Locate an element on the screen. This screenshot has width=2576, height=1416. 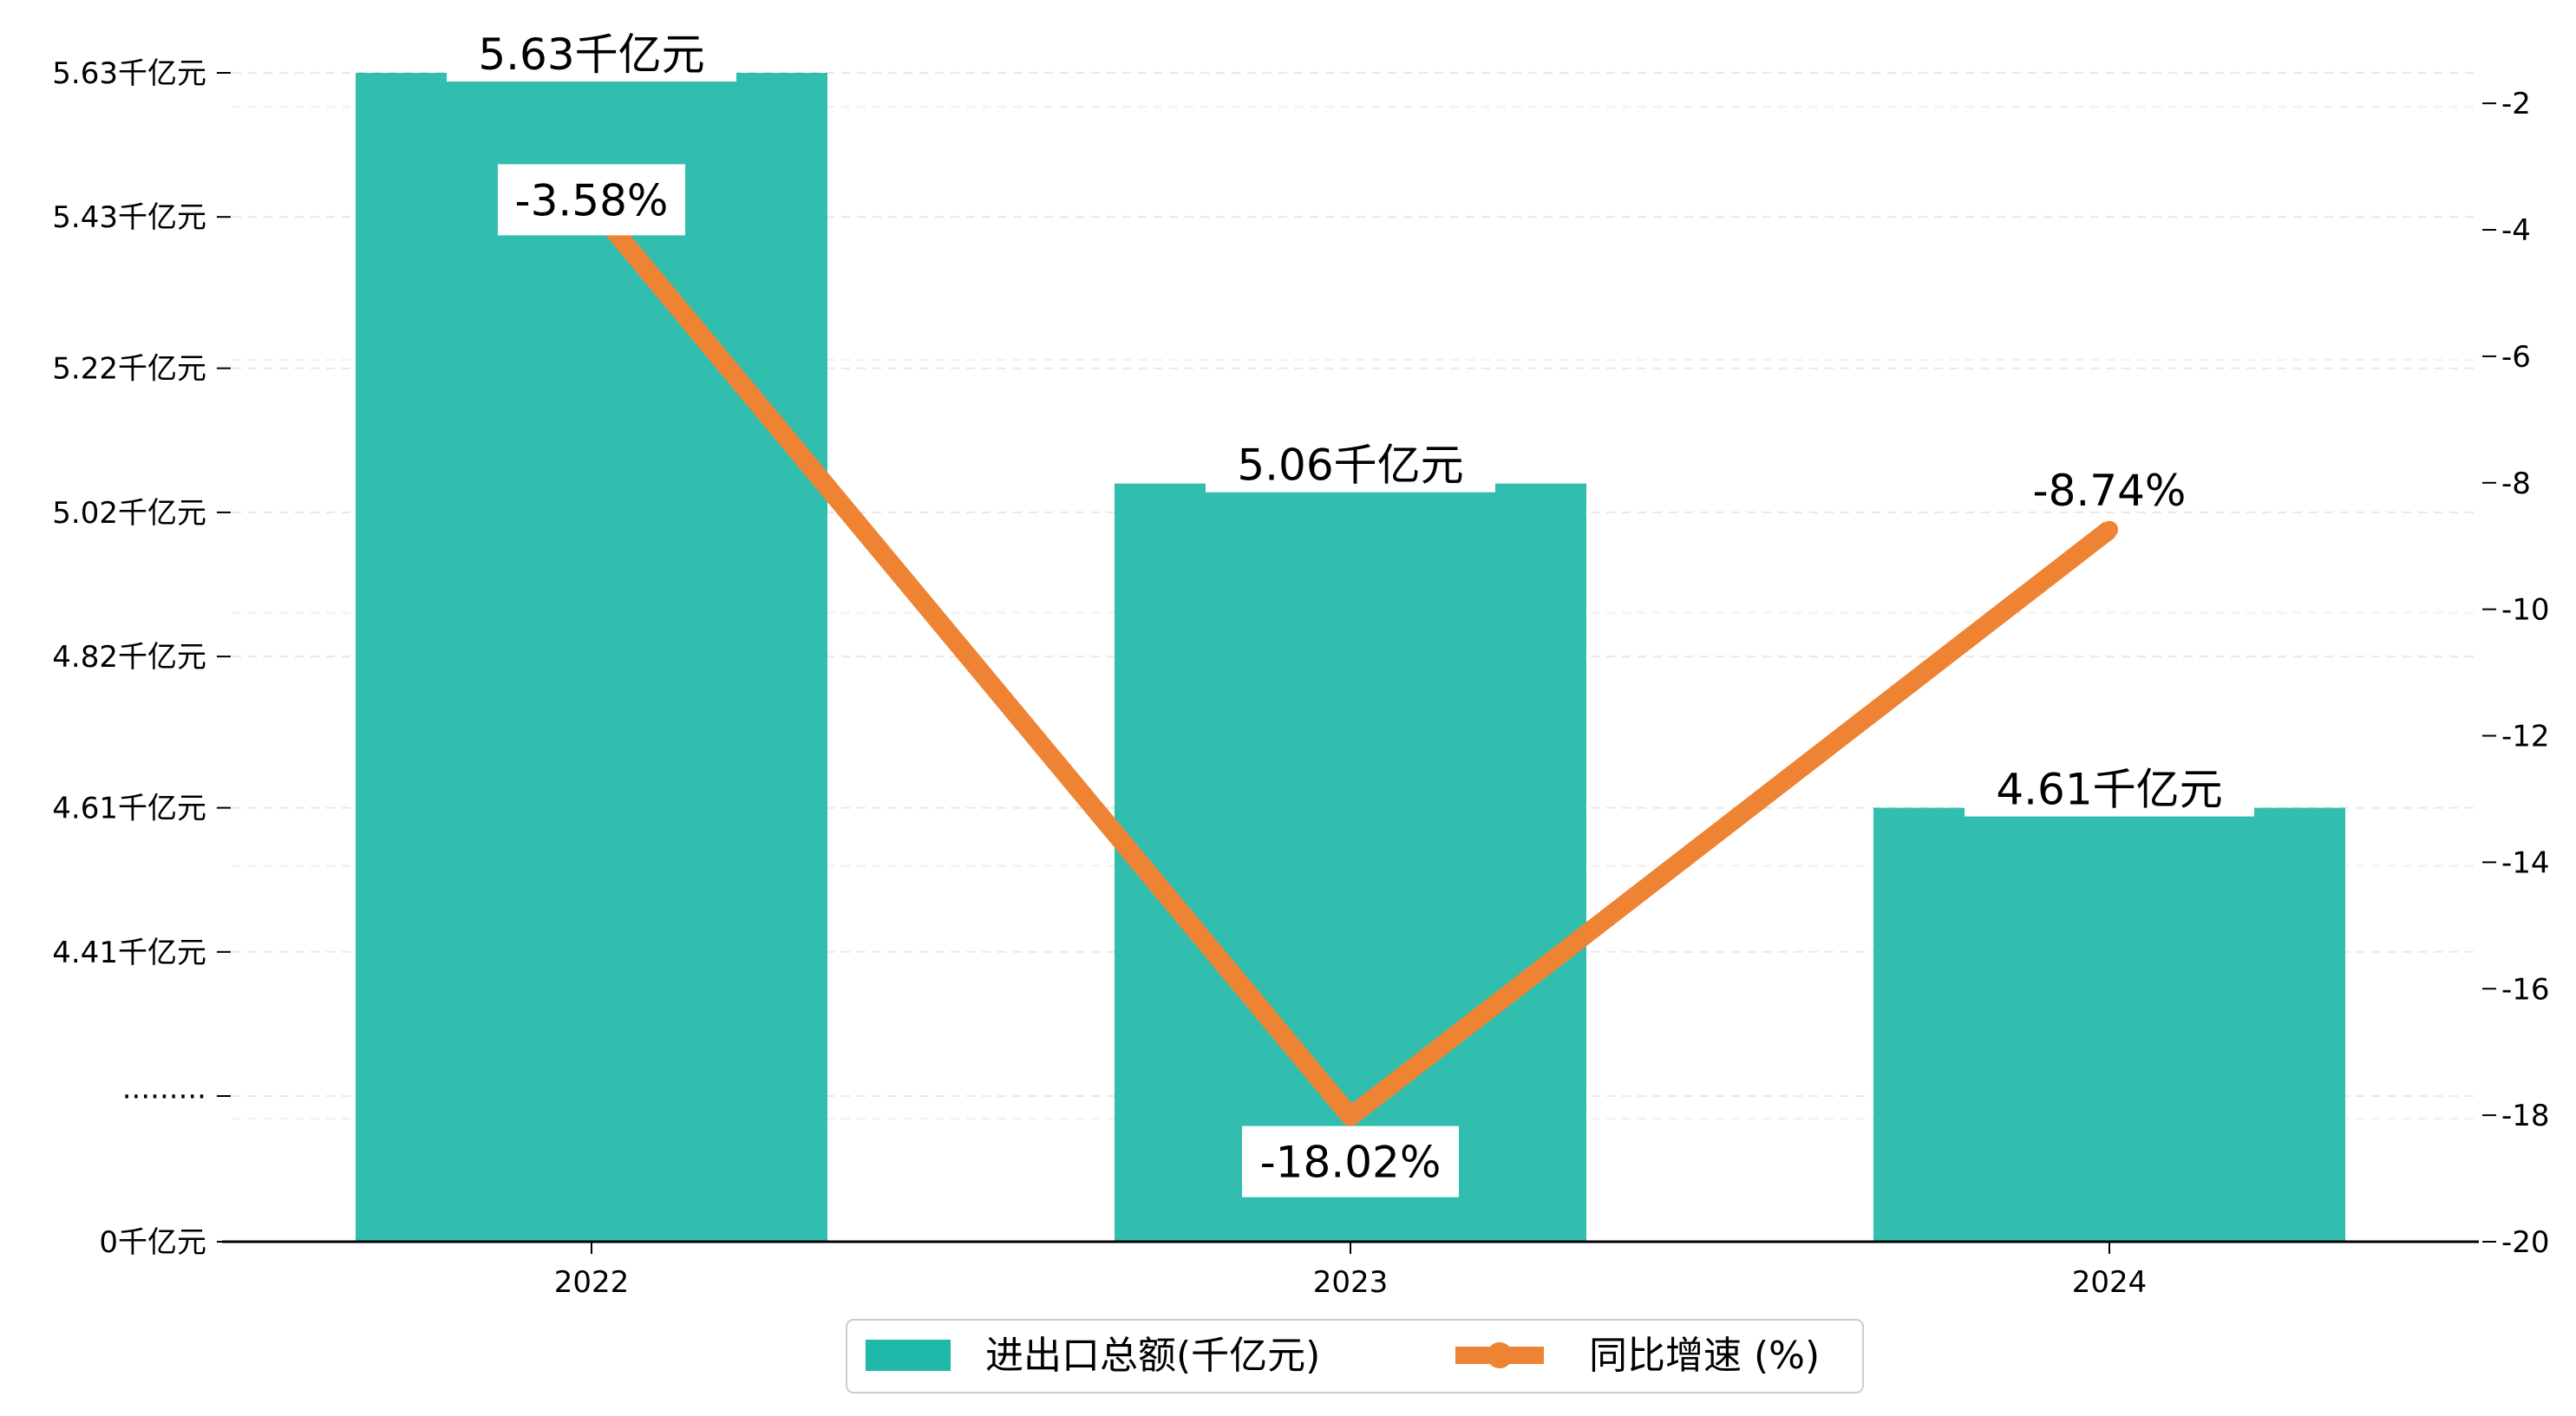
right-tick-label: -2 is located at coordinates (2516, 104).